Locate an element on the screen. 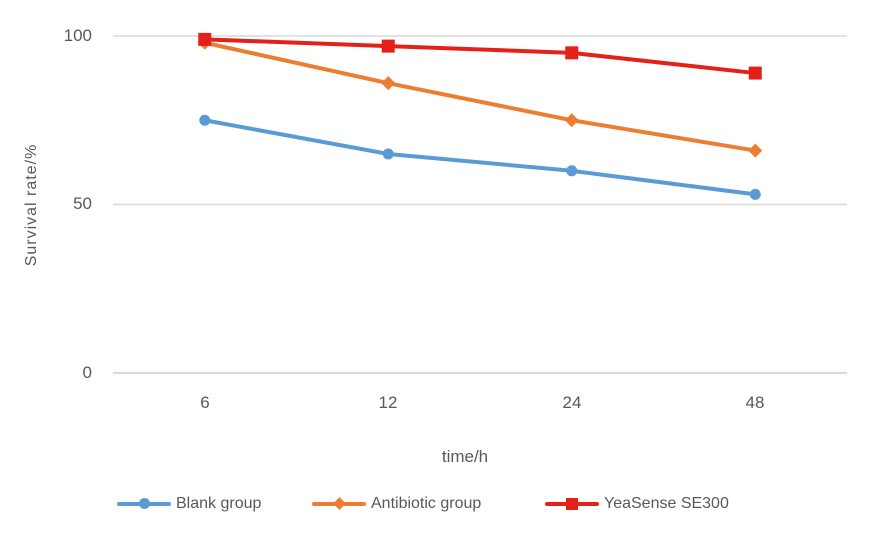 This screenshot has width=876, height=534. legend-entry-blank-group: Blank group is located at coordinates (189, 504).